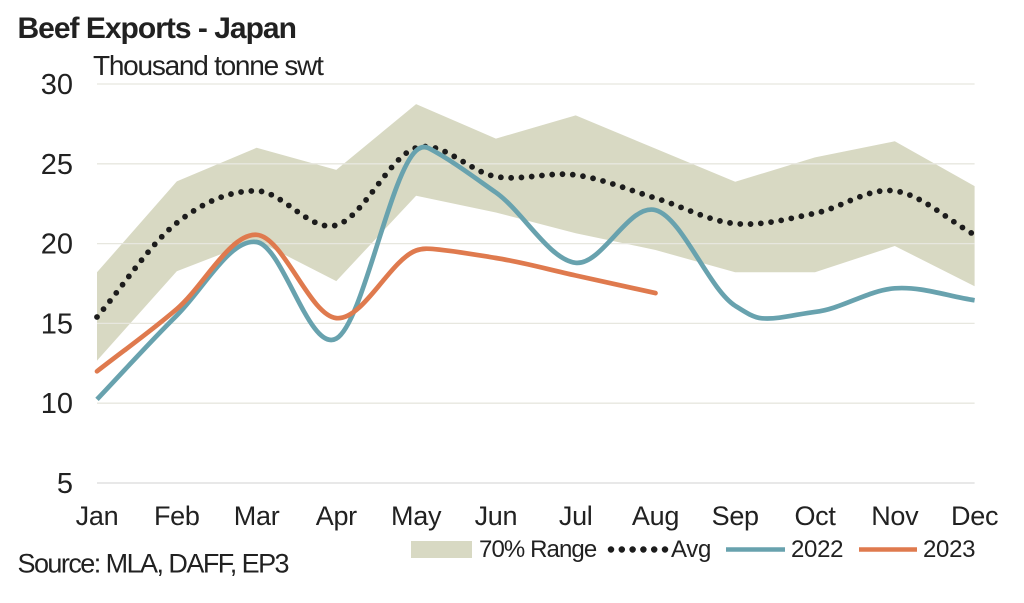 This screenshot has width=1024, height=603. I want to click on svg-text: May, so click(416, 516).